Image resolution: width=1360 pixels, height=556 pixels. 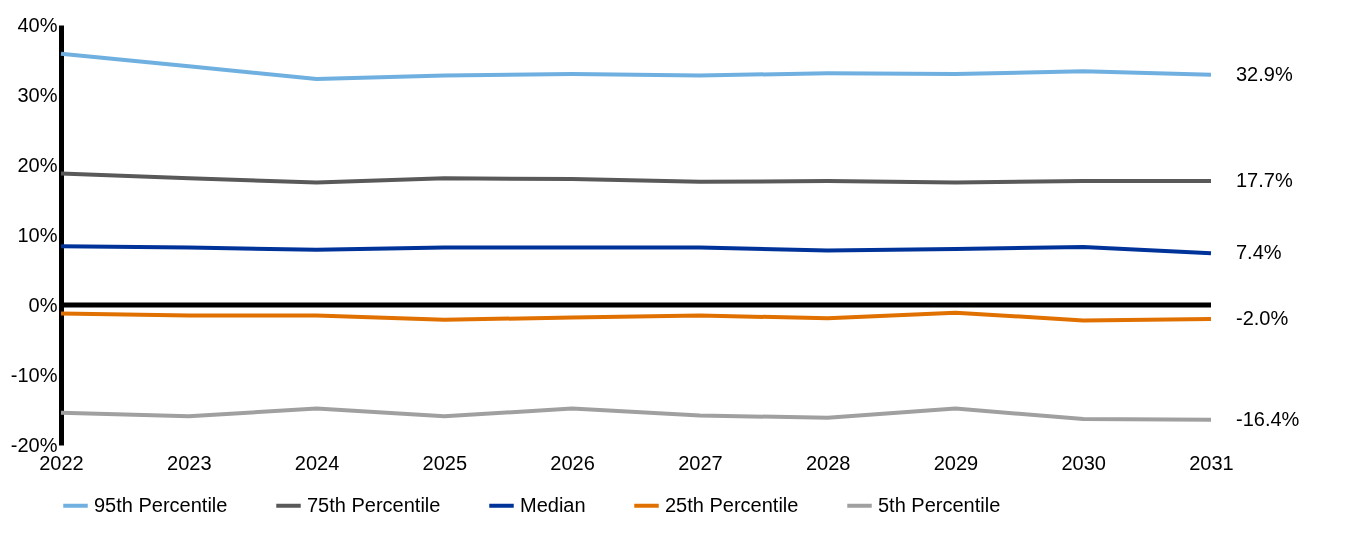 I want to click on legend-label: Median, so click(x=553, y=504).